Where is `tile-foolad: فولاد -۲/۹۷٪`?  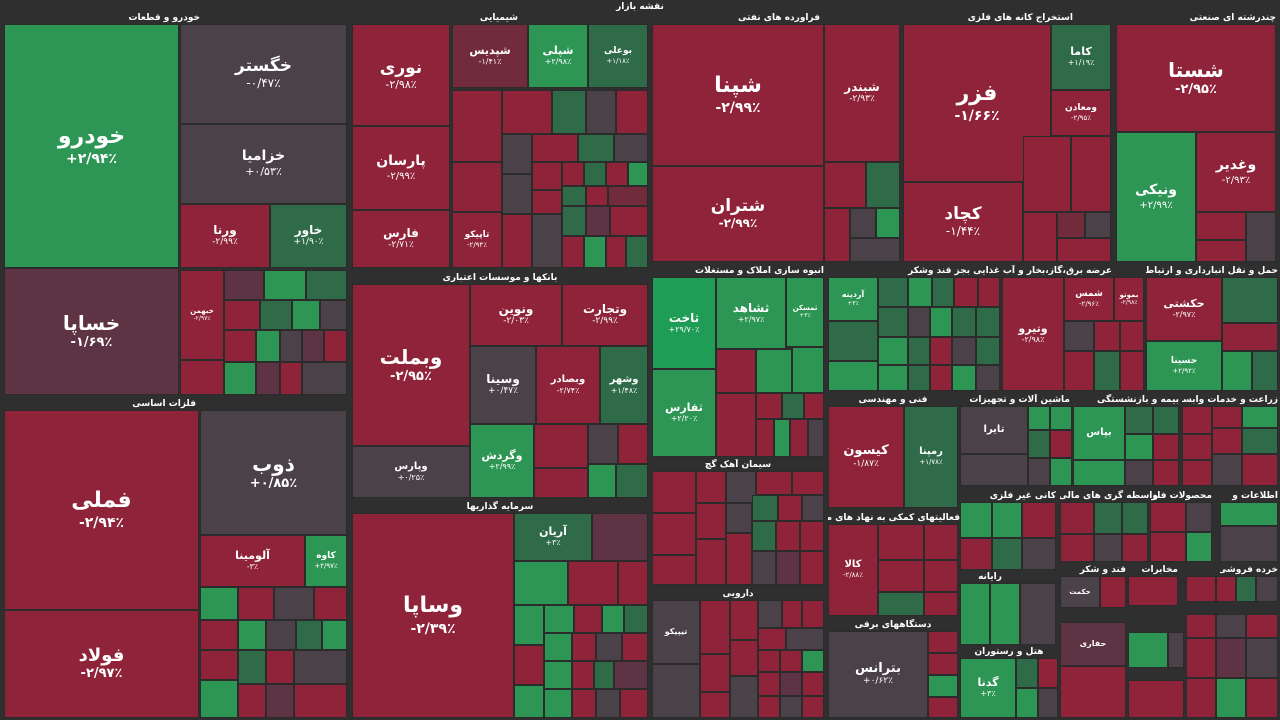 tile-foolad: فولاد -۲/۹۷٪ is located at coordinates (101, 664).